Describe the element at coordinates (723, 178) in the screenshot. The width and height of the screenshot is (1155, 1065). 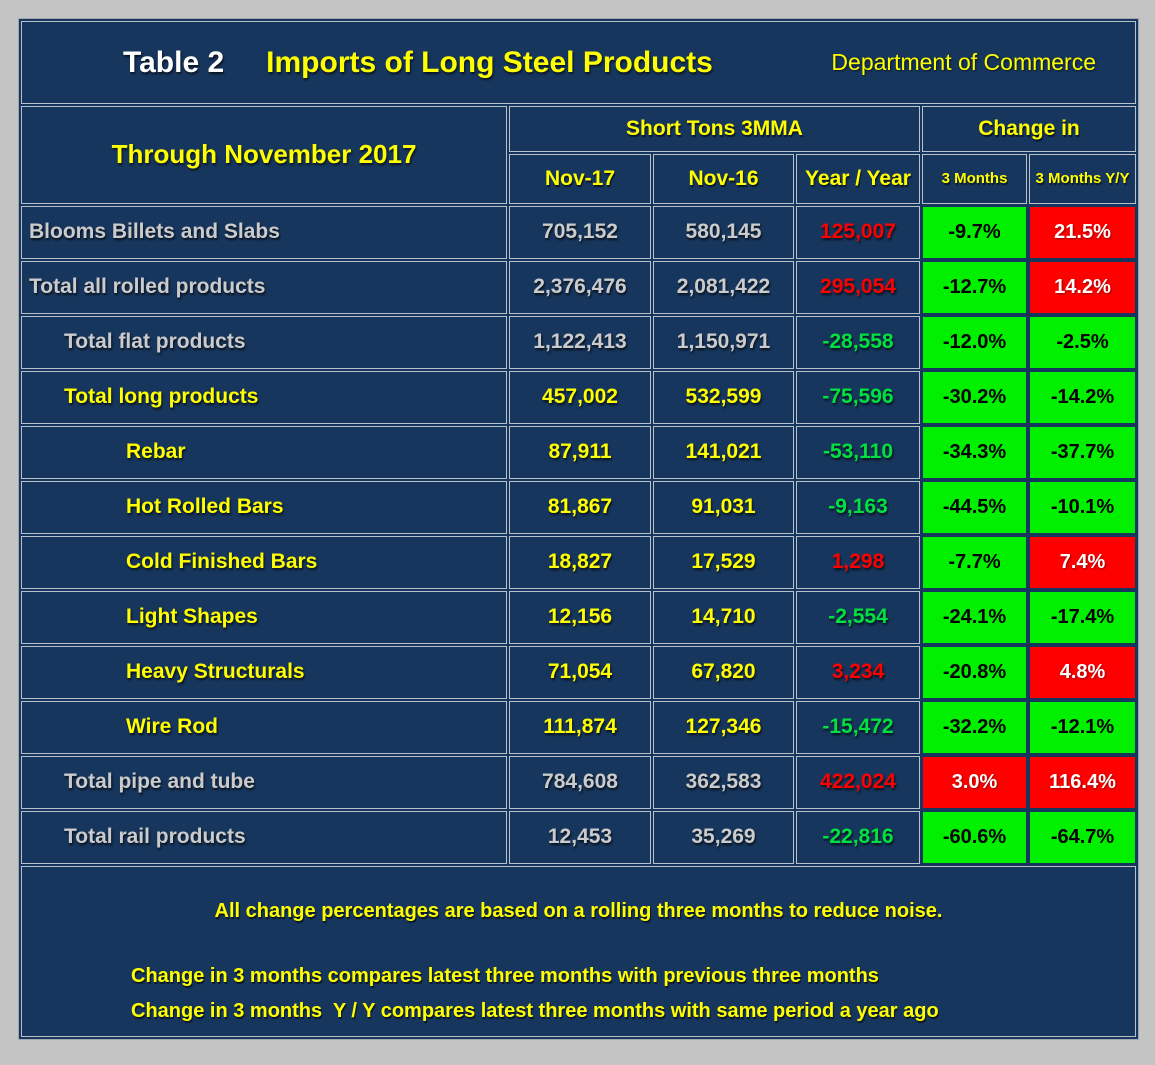
I see `column-header-nov16: Nov-16` at that location.